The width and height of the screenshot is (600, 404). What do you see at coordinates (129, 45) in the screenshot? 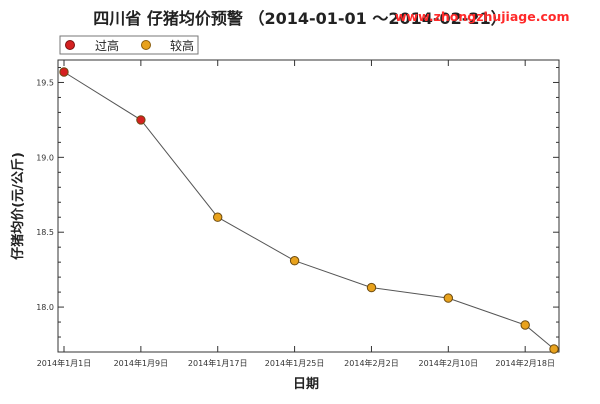
I see `legend: 过高 较高` at bounding box center [129, 45].